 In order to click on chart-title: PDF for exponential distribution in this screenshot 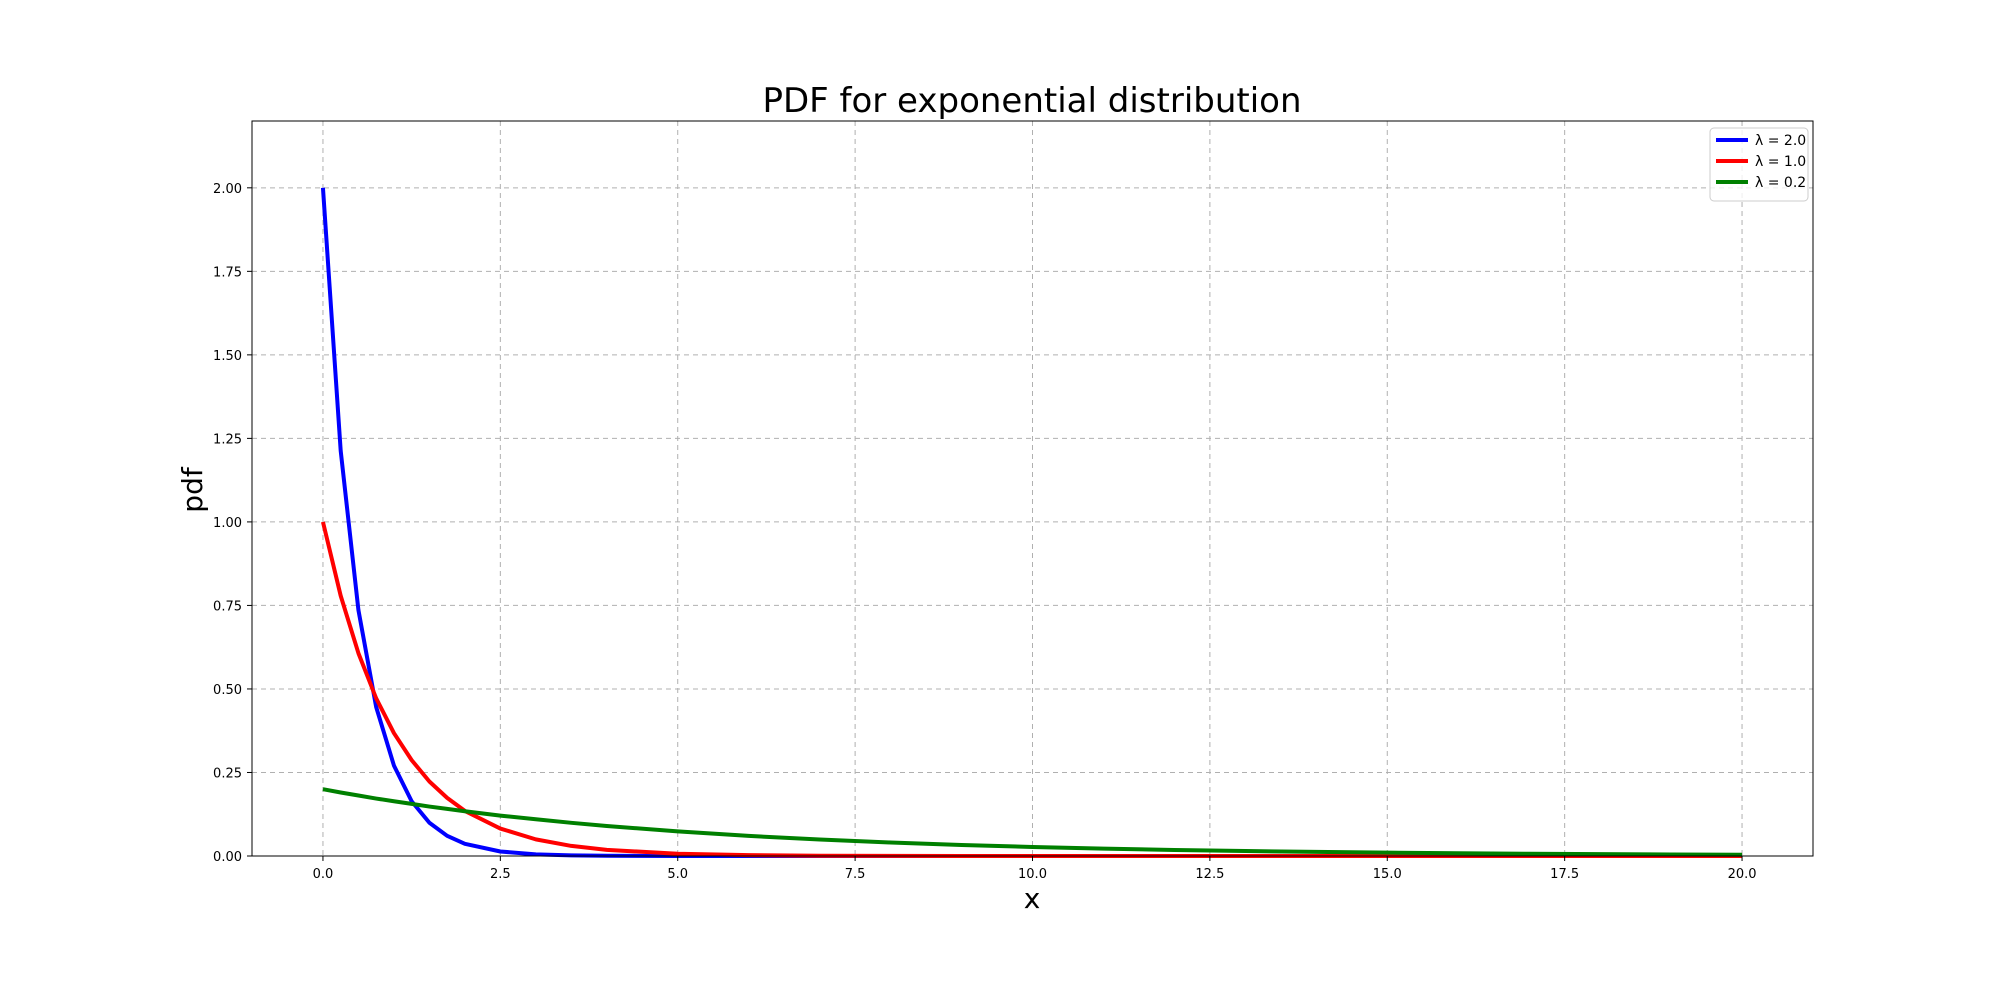, I will do `click(1031, 101)`.